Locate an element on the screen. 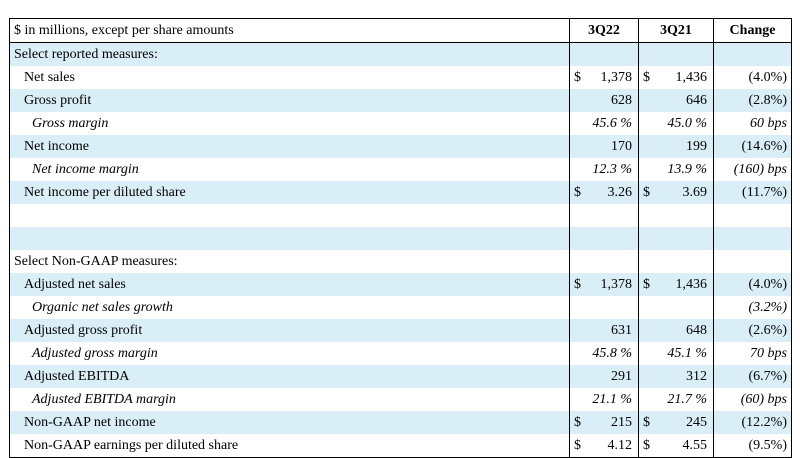 This screenshot has width=800, height=458. table-row: Select Non-GAAP measures: is located at coordinates (400, 261).